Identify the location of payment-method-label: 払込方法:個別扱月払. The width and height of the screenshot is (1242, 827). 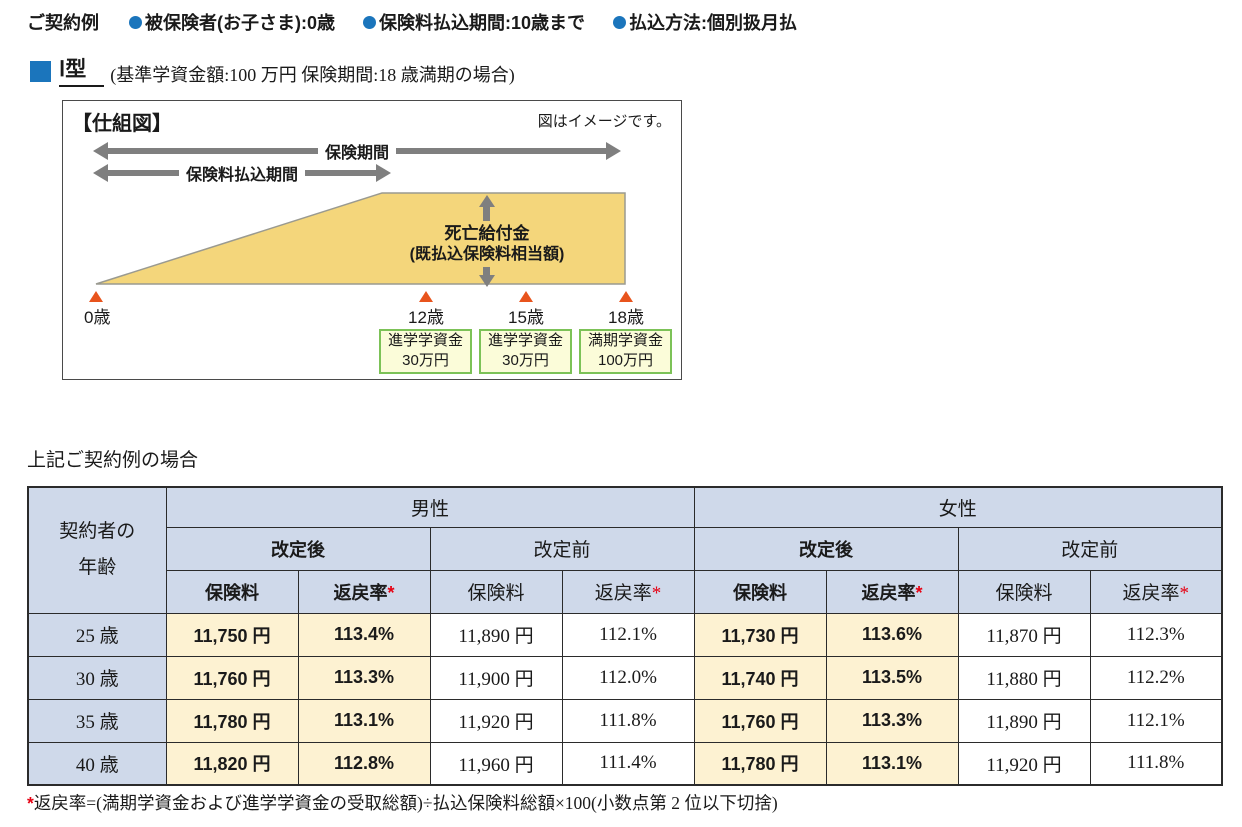
(713, 23).